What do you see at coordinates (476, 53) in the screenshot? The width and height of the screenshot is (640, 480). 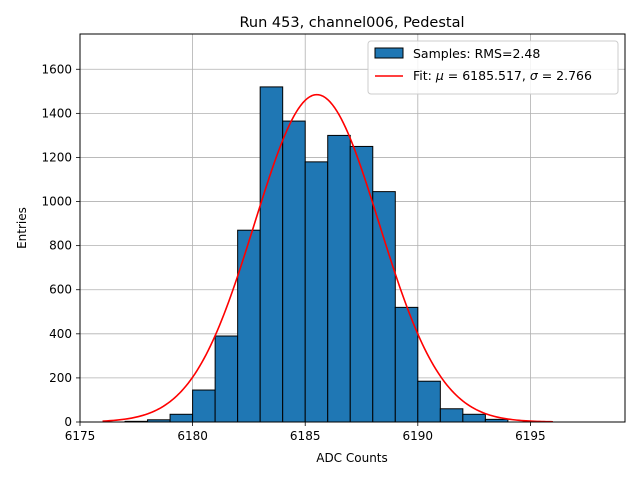 I see `legend-samples-label: Samples: RMS=2.48` at bounding box center [476, 53].